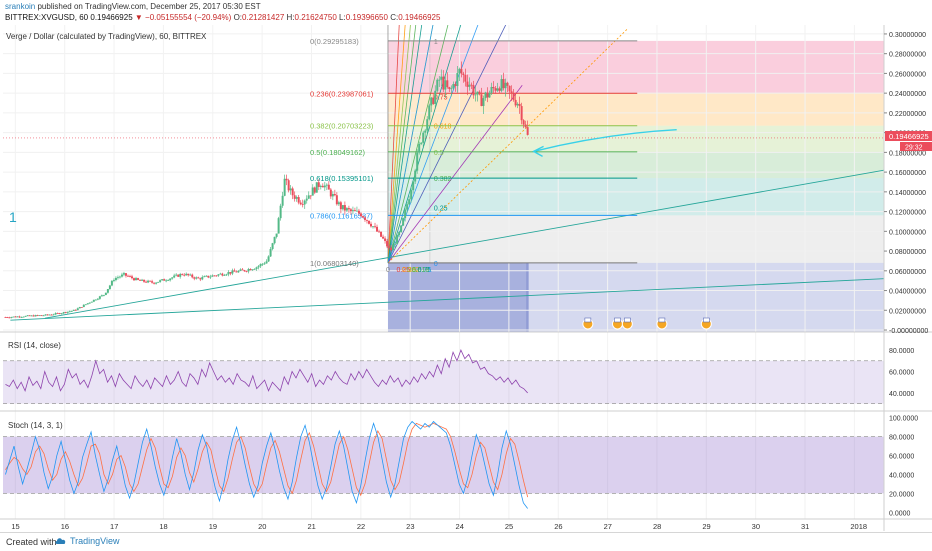 This screenshot has width=932, height=551. I want to click on y-tick-label: 0.10000000, so click(907, 232).